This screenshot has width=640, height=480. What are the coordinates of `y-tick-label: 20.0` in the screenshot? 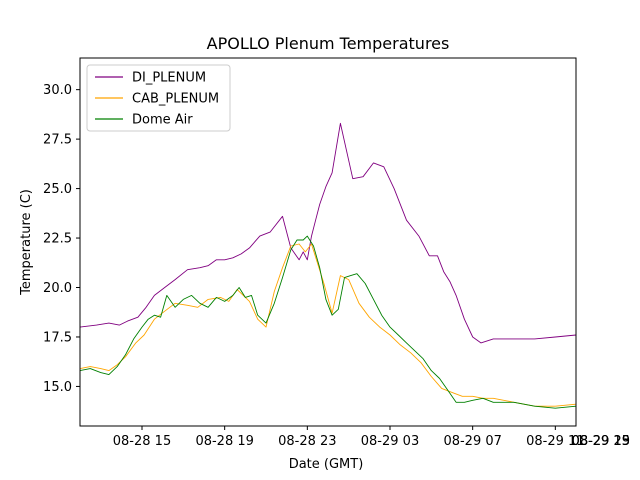 It's located at (57, 288).